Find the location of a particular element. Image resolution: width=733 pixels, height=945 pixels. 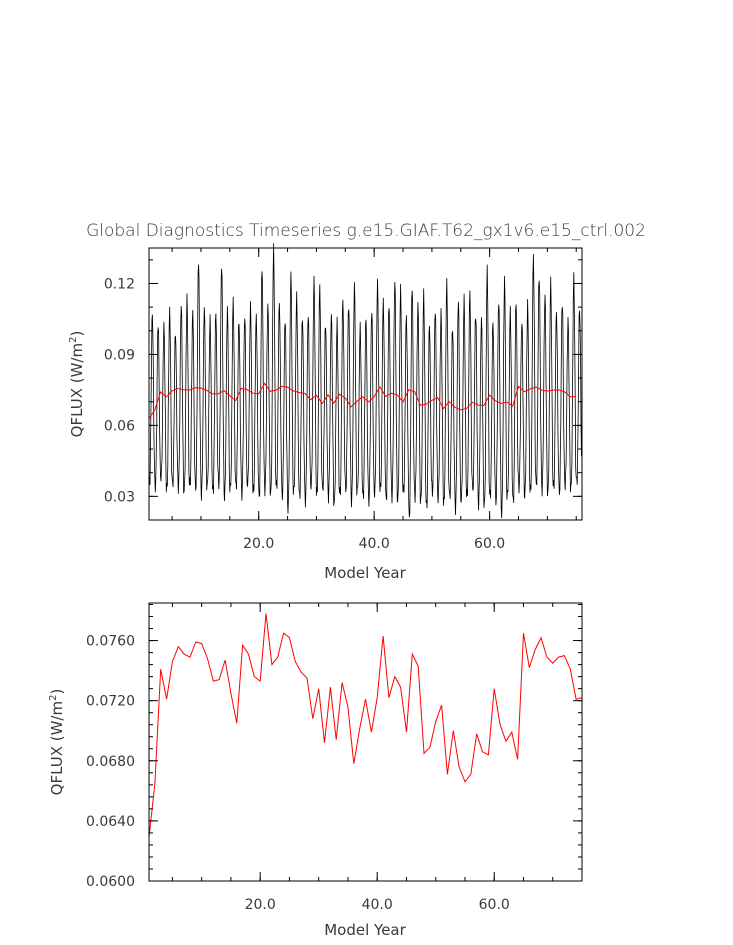

top-x-tick-label: 60.0 is located at coordinates (489, 544).